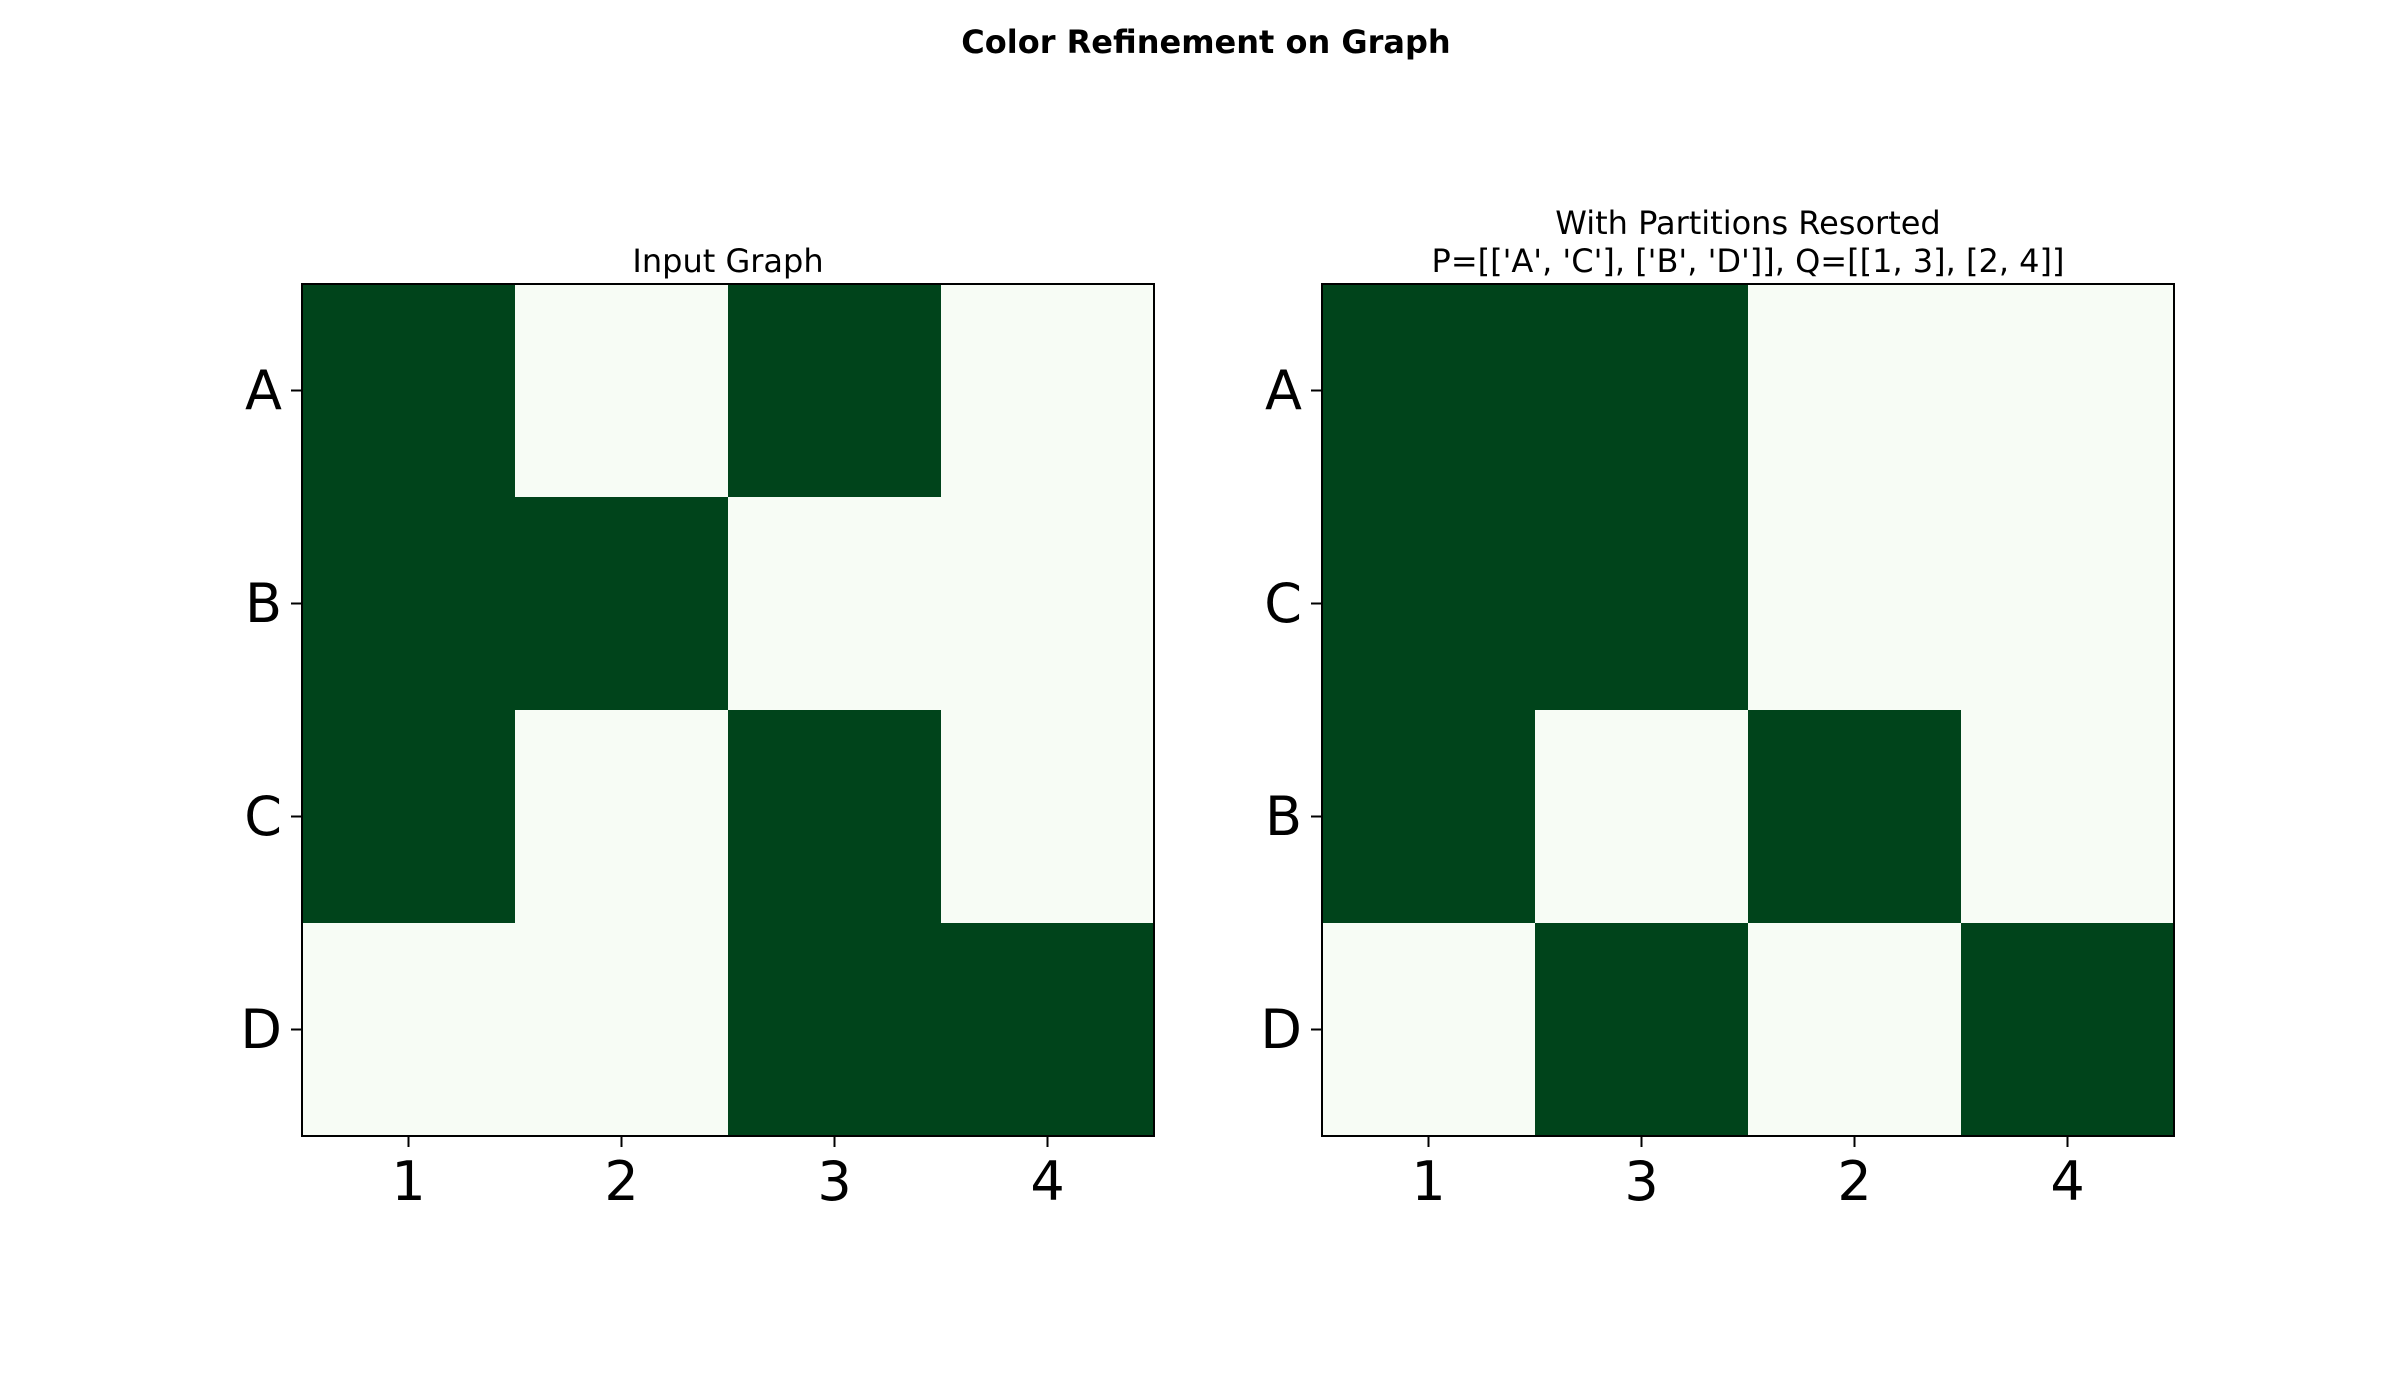  I want to click on axes-title-line-1: With Partitions Resorted, so click(1747, 223).